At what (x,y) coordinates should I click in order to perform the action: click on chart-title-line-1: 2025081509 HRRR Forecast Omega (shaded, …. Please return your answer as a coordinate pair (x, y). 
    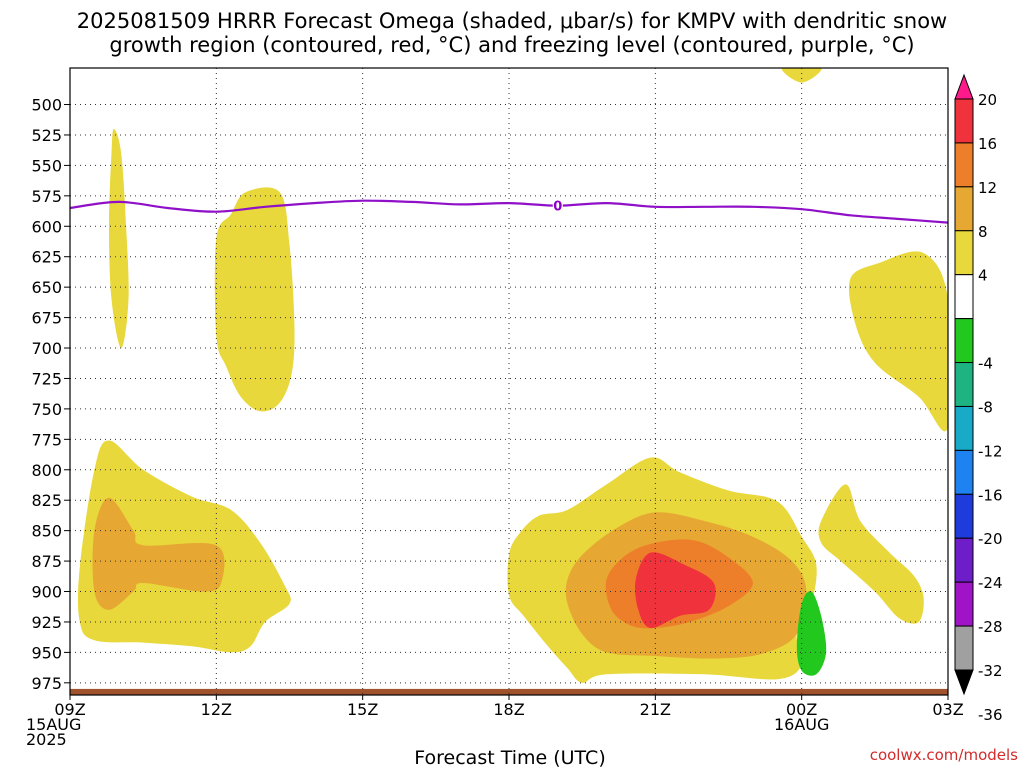
    Looking at the image, I should click on (512, 21).